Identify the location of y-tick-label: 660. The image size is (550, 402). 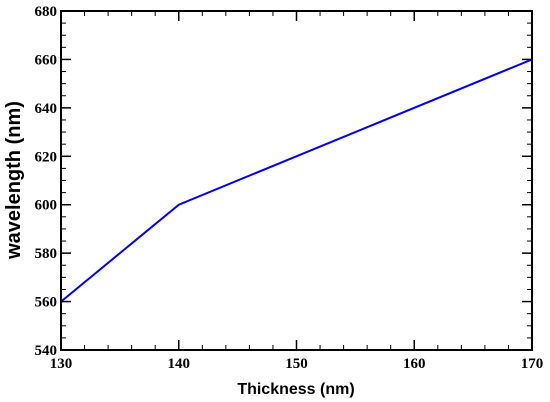
(46, 60).